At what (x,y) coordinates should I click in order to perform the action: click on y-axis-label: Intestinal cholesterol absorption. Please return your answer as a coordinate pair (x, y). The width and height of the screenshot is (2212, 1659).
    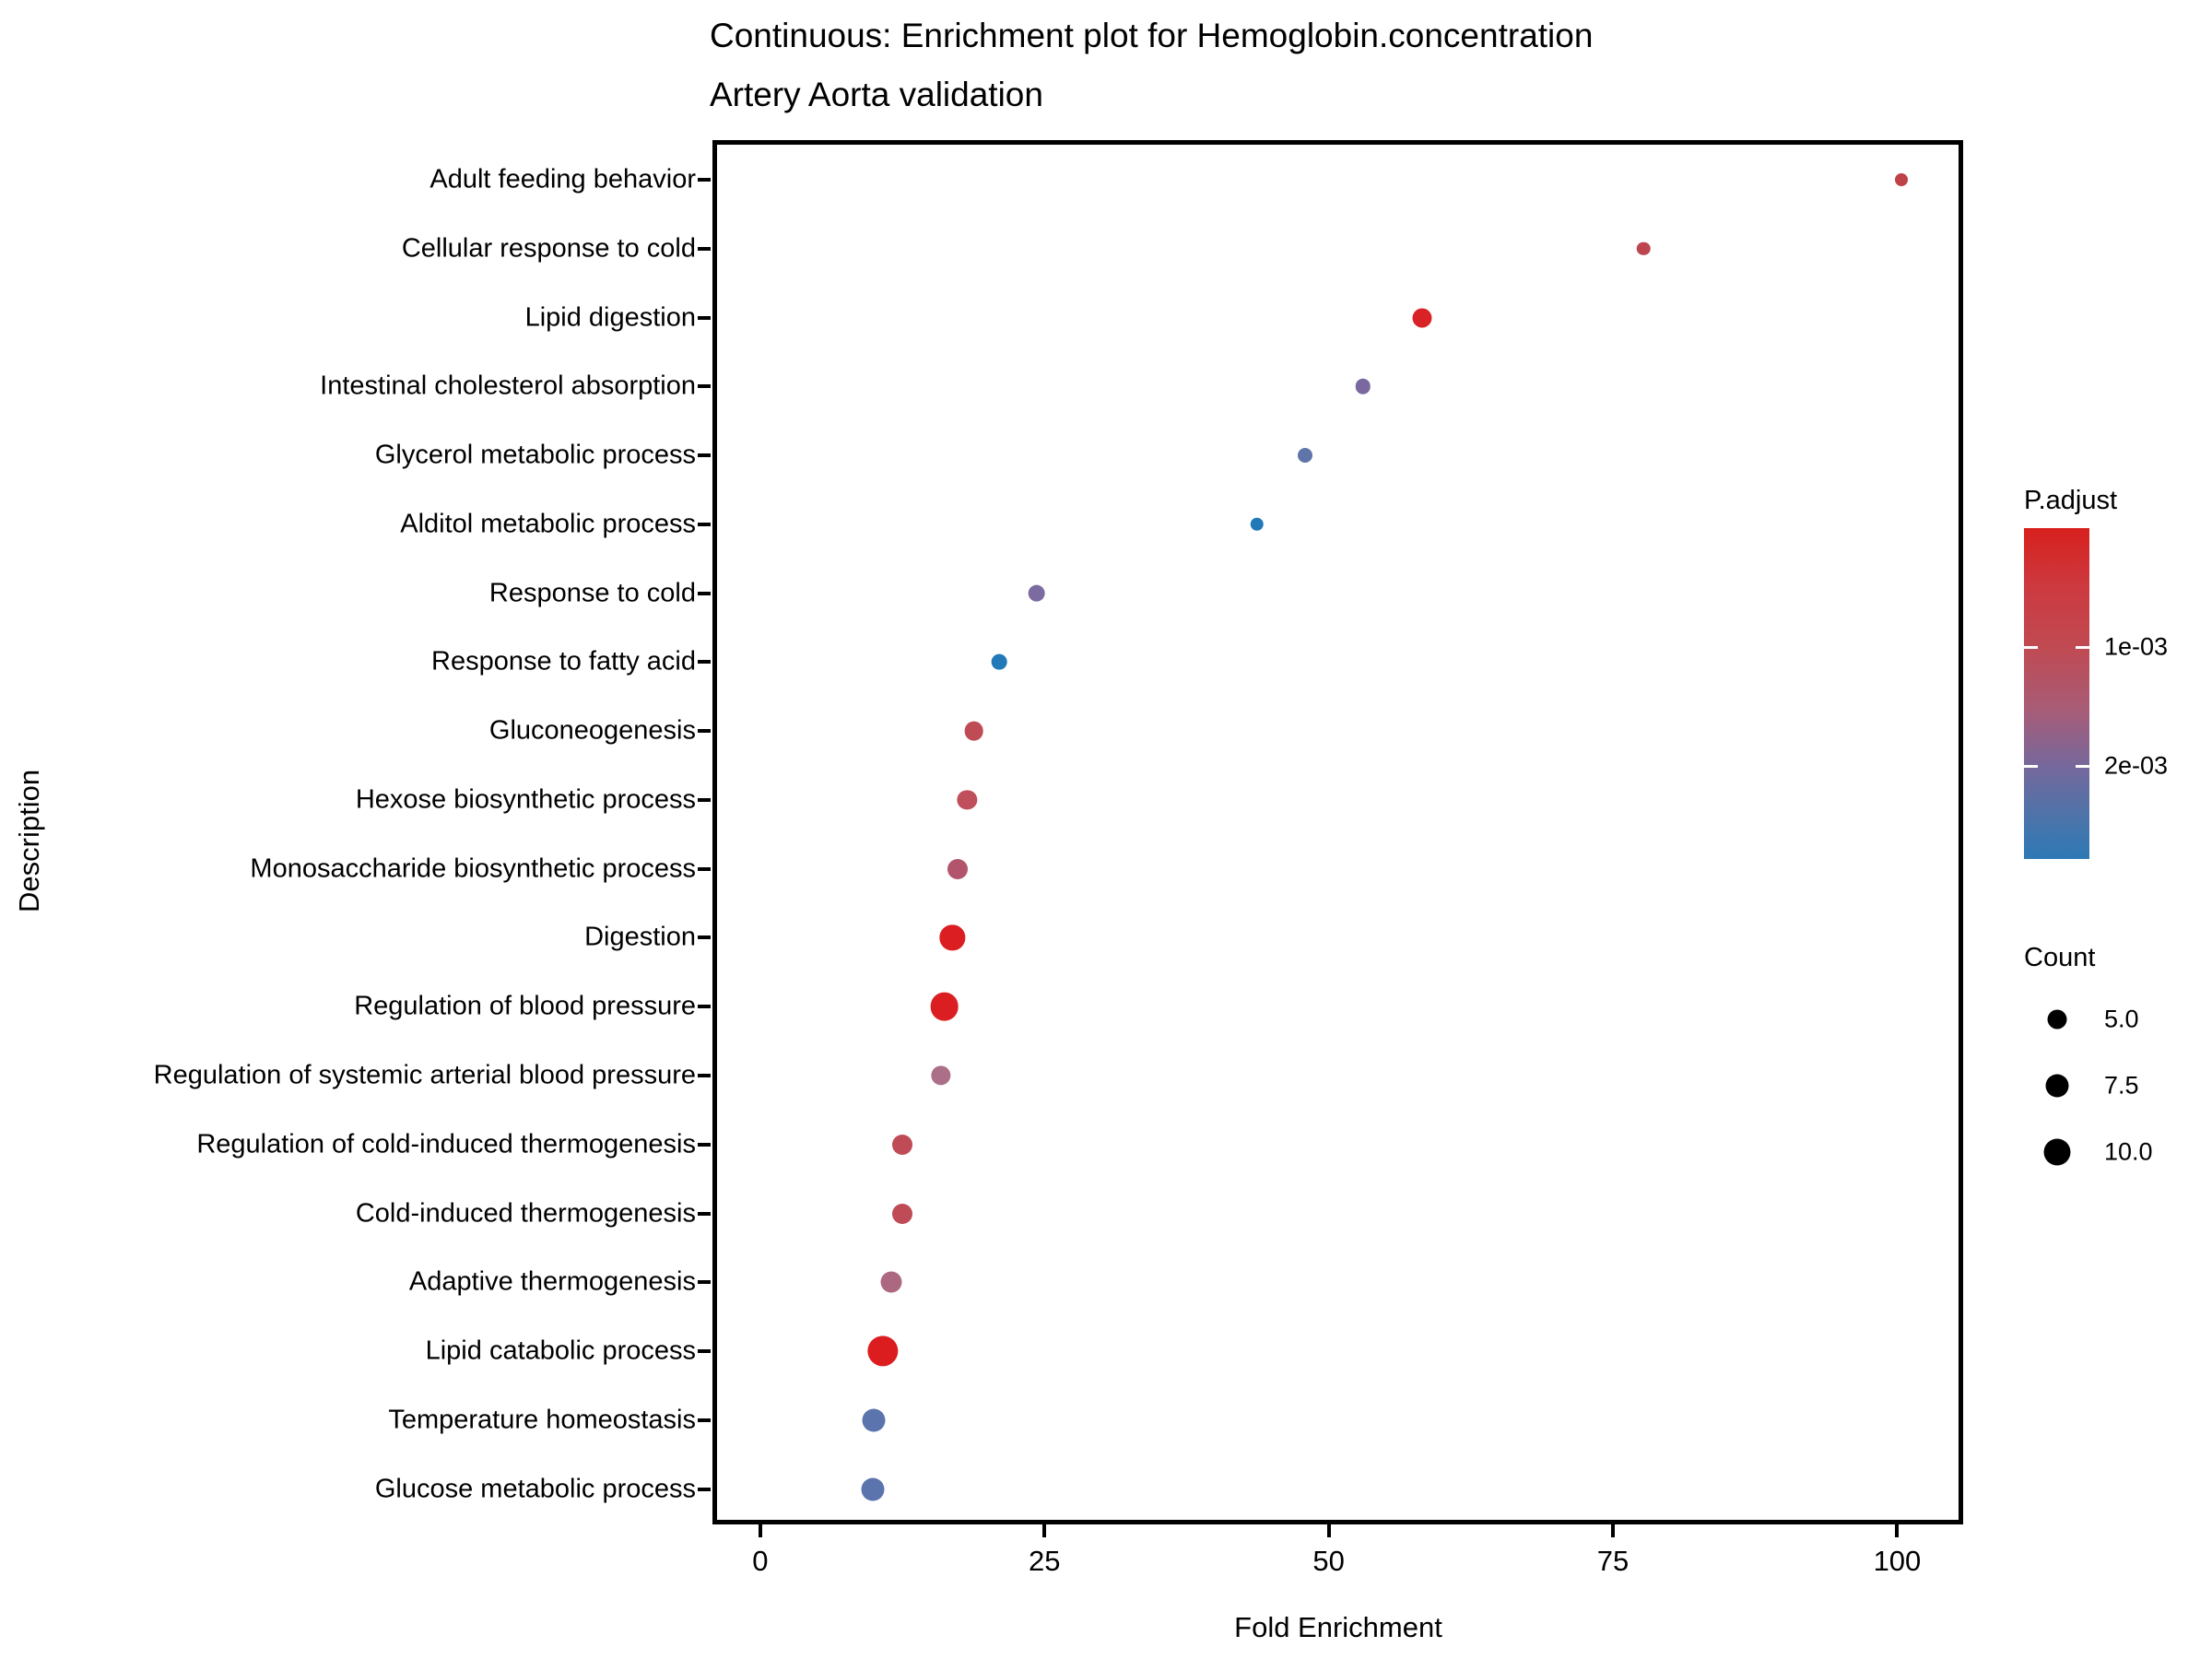
    Looking at the image, I should click on (508, 386).